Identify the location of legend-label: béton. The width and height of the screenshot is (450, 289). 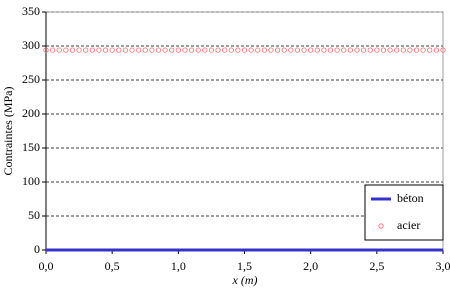
(410, 198).